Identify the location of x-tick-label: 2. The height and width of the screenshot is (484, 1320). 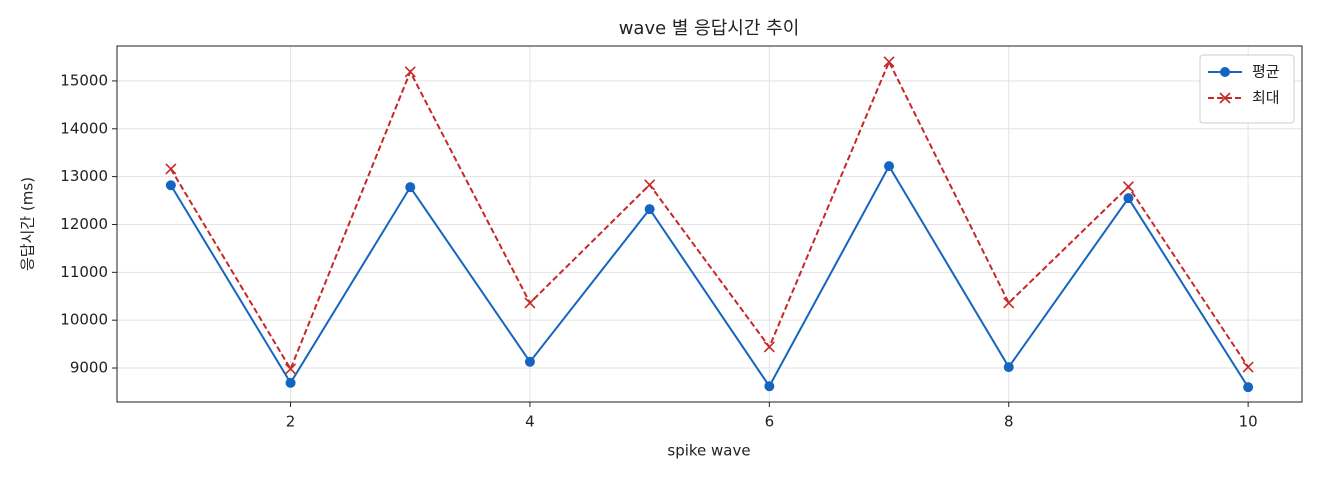
(291, 422).